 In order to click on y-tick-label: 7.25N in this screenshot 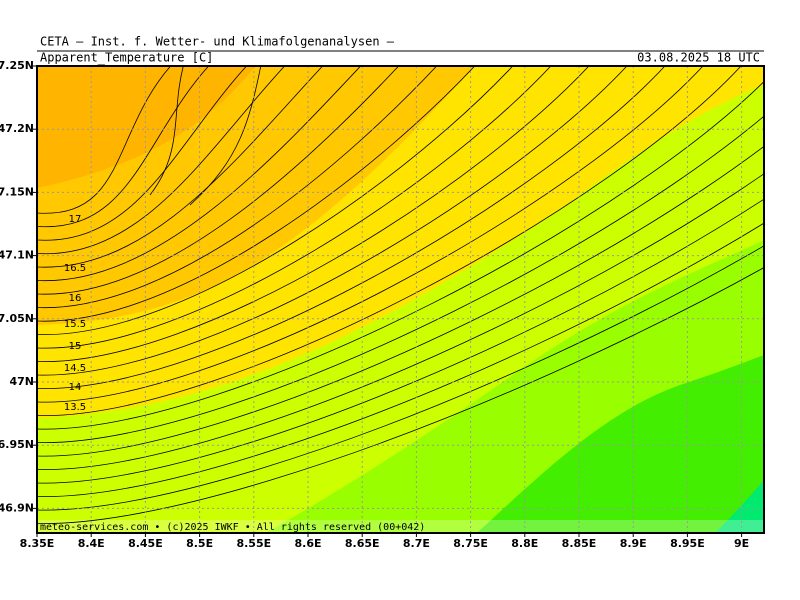, I will do `click(17, 65)`.